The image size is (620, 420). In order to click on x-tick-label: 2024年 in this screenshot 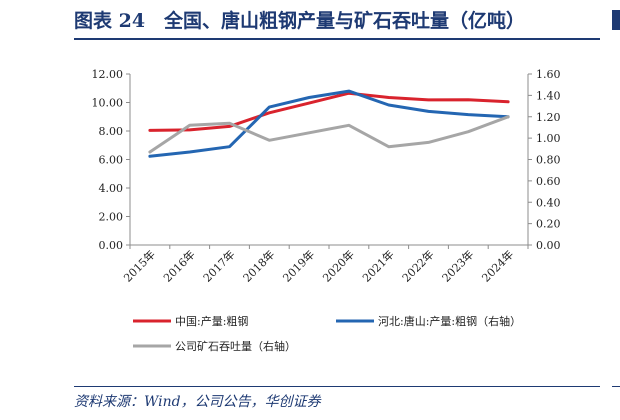, I will do `click(497, 265)`.